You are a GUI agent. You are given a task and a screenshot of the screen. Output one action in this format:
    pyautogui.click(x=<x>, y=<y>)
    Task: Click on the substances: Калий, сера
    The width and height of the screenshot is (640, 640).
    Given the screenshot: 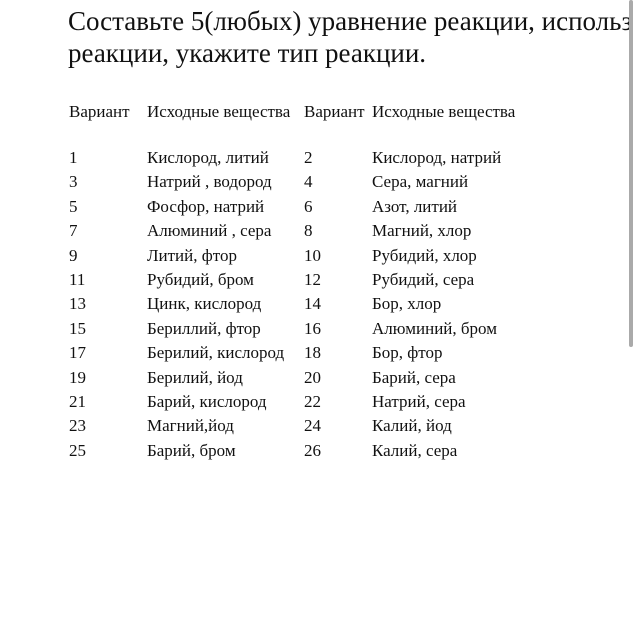 What is the action you would take?
    pyautogui.click(x=415, y=450)
    